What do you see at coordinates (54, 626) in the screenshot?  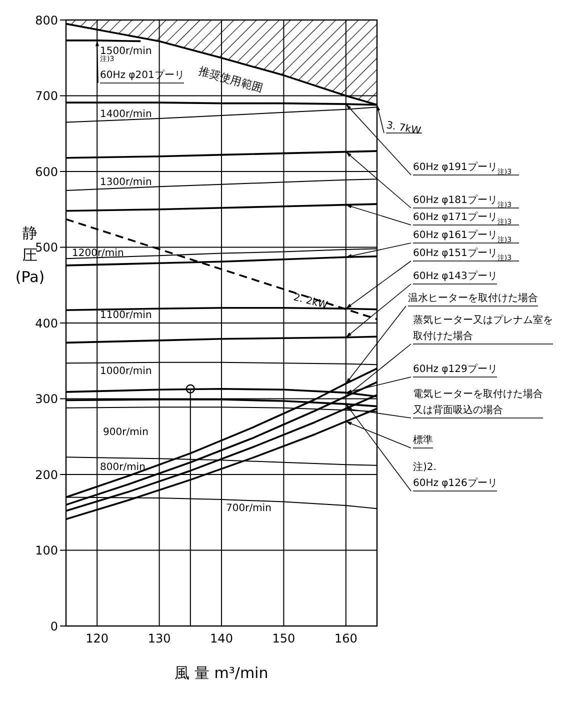 I see `y-tick-label: 0` at bounding box center [54, 626].